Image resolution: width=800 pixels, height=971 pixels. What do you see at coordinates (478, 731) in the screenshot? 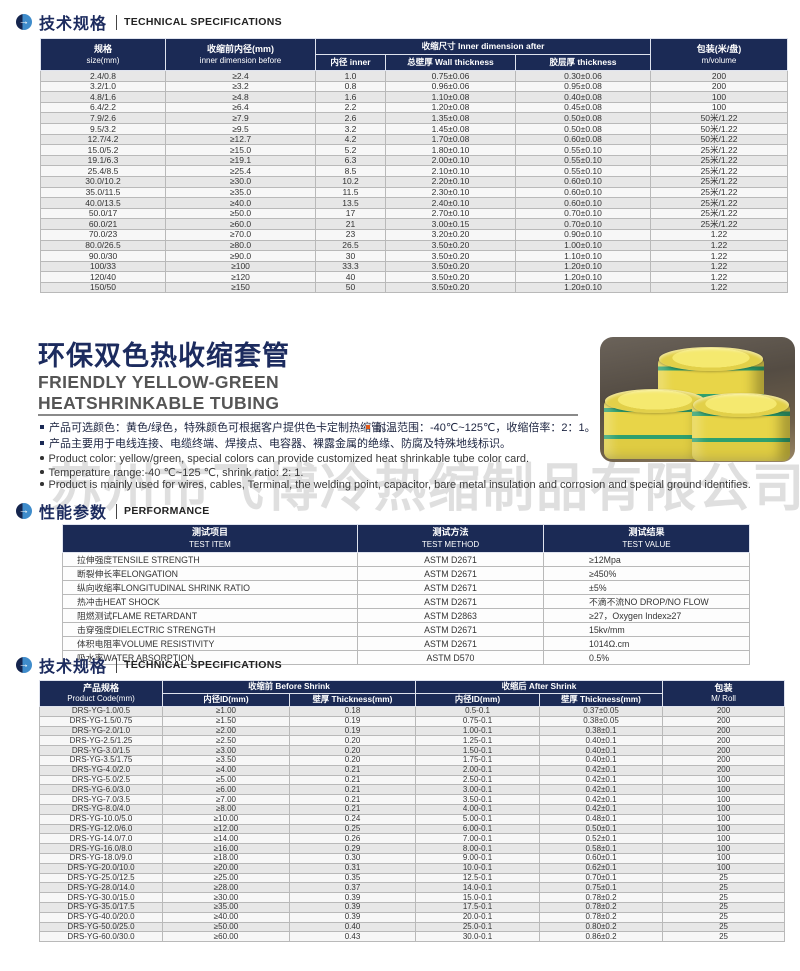
I see `table-cell: 1.00-0.1` at bounding box center [478, 731].